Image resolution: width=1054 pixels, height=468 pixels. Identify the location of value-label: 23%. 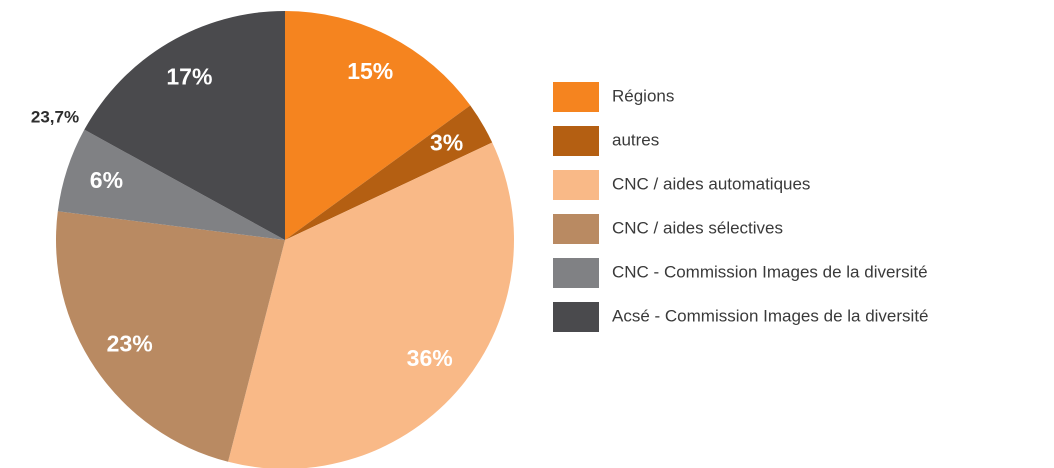
(130, 344).